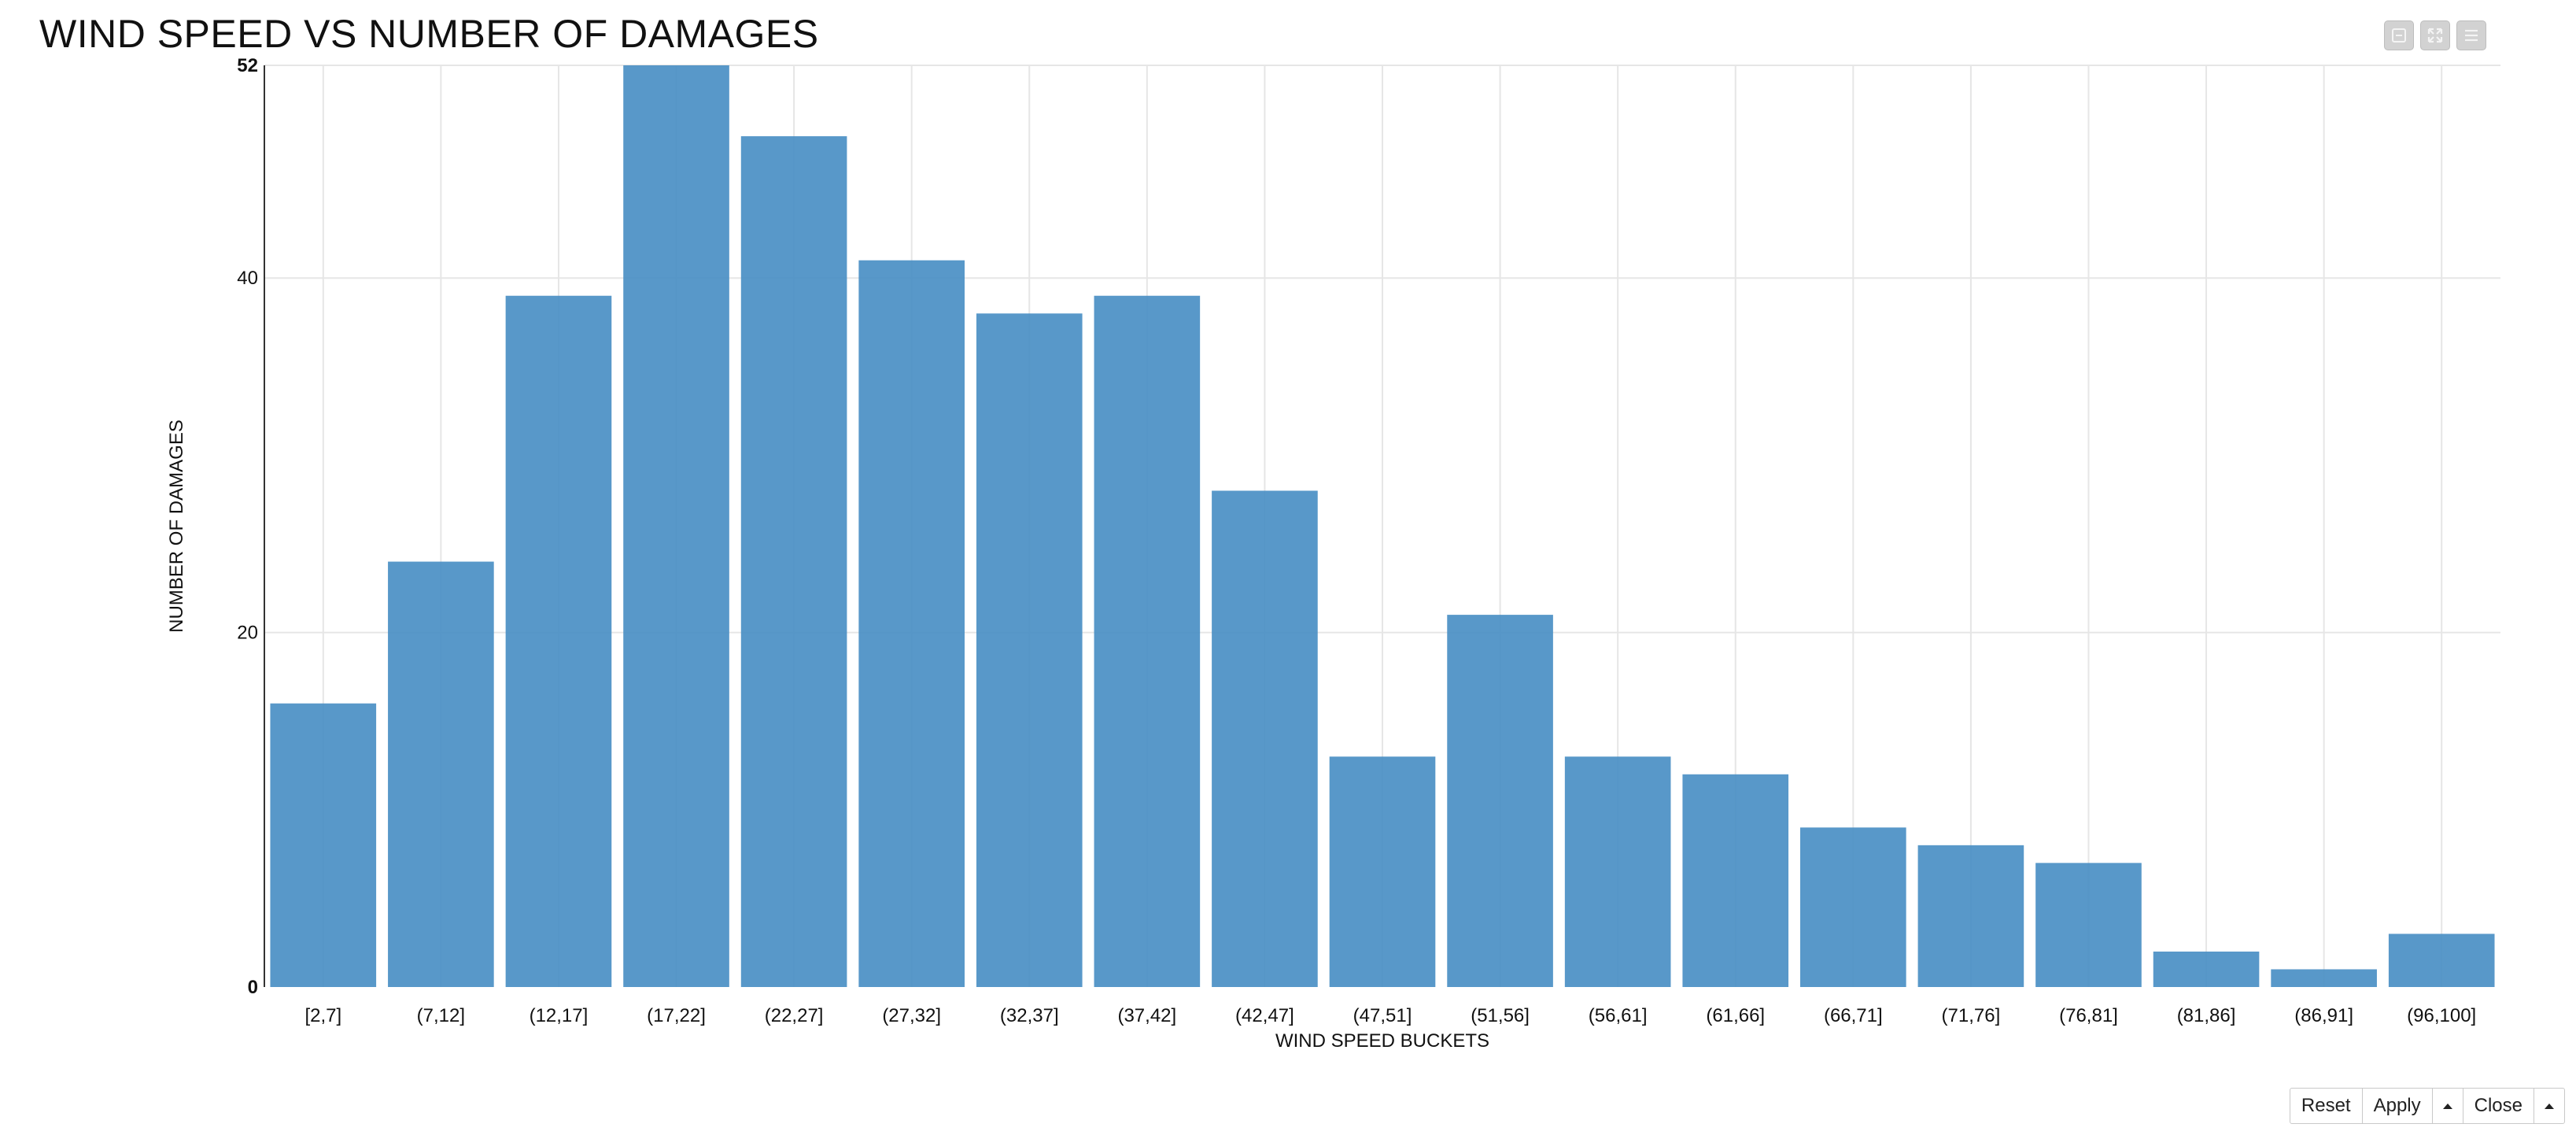 The width and height of the screenshot is (2576, 1135). I want to click on x-tick-label: (27,32], so click(911, 1016).